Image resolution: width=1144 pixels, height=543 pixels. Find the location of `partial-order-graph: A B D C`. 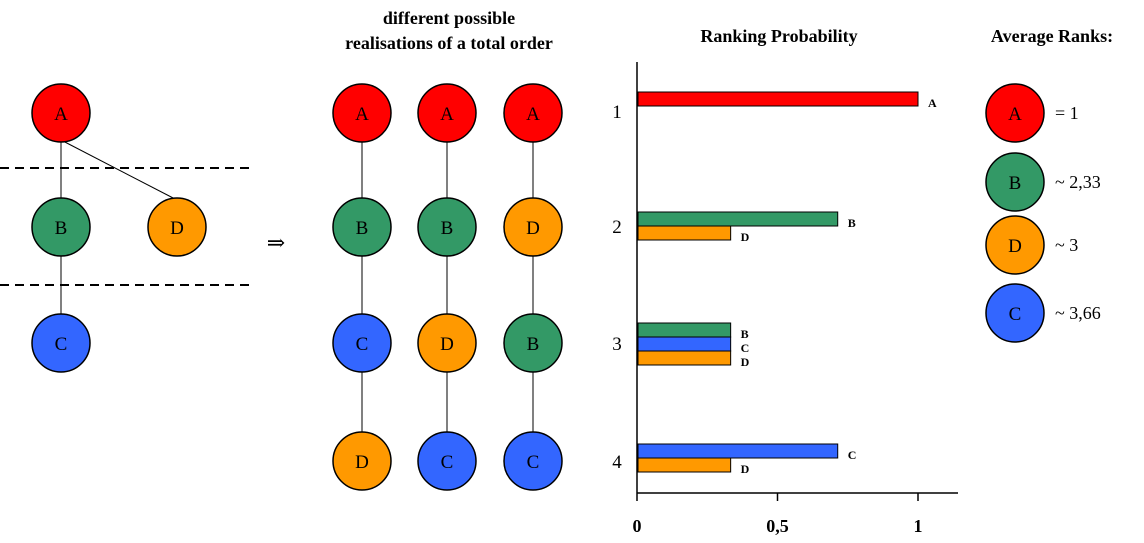

partial-order-graph: A B D C is located at coordinates (127, 228).